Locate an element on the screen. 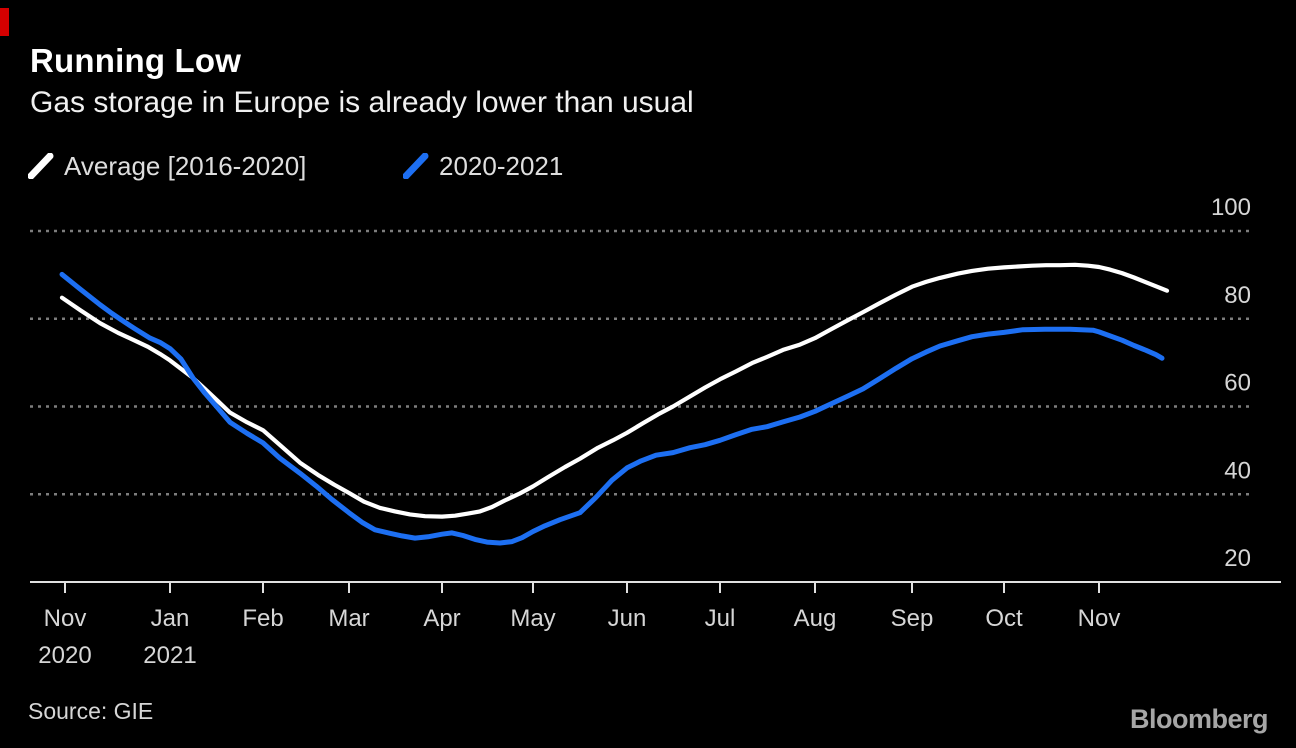  x-tick-label: Apr is located at coordinates (441, 618).